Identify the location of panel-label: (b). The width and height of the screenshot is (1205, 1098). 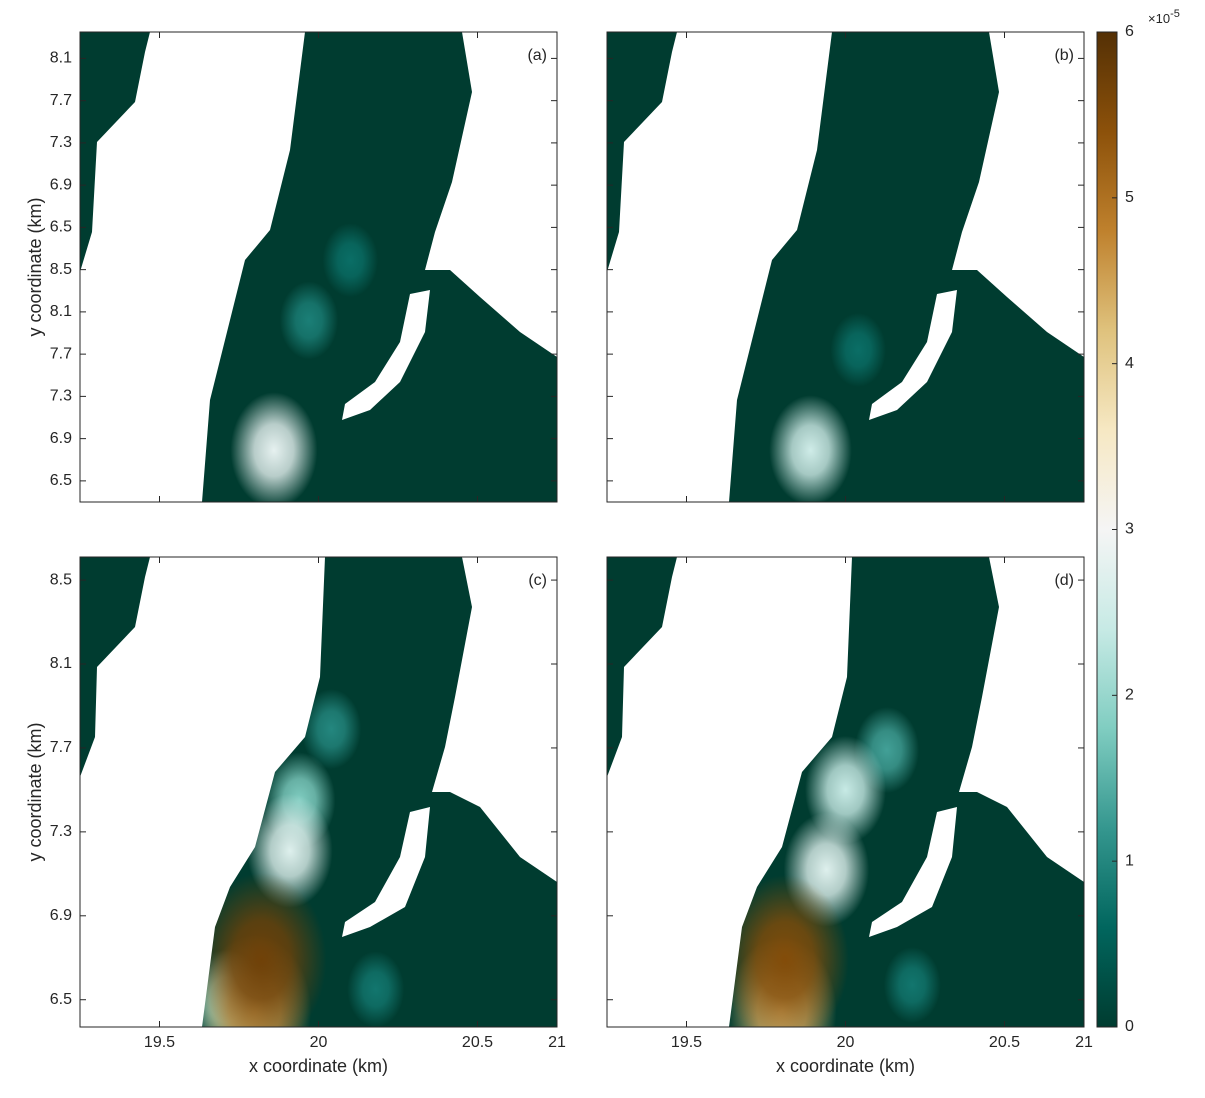
(1064, 55).